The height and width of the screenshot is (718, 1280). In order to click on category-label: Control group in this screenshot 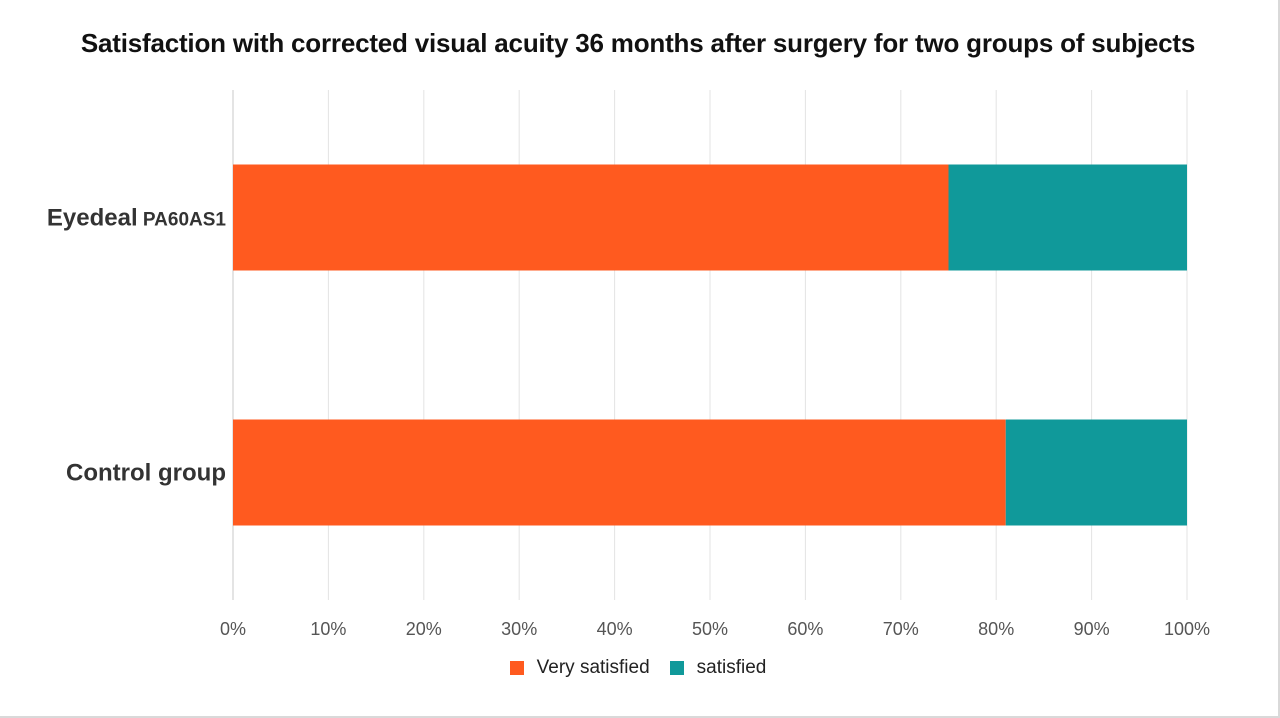, I will do `click(146, 473)`.